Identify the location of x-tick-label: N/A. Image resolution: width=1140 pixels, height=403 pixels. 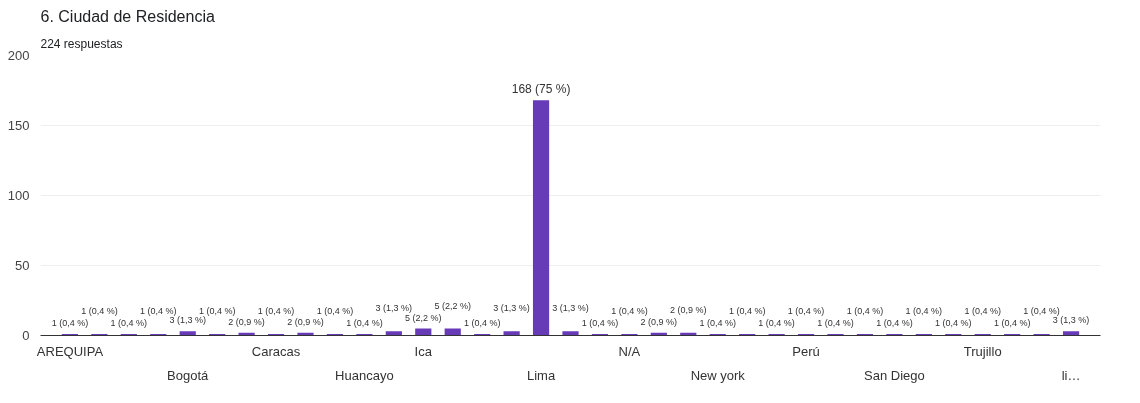
(629, 351).